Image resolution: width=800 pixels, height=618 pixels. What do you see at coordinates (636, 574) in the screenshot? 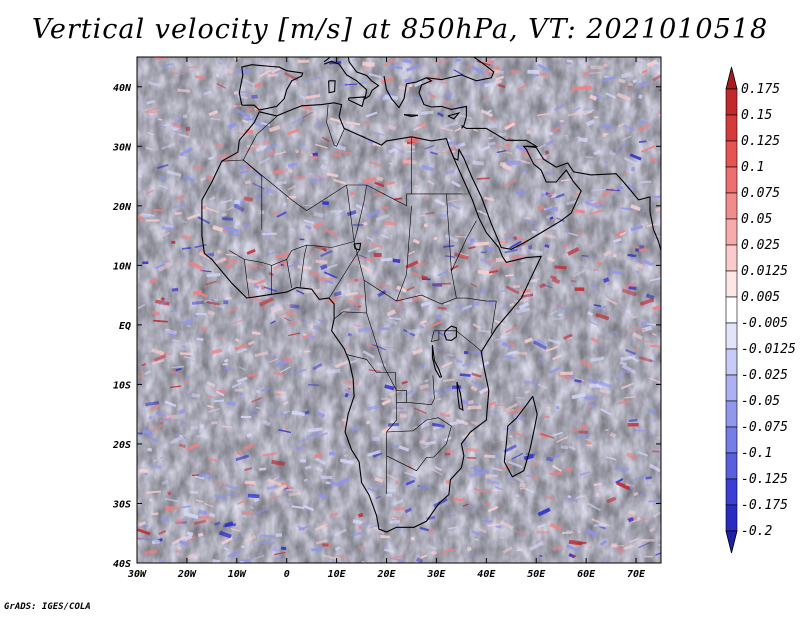
I see `lon-tick-label: 70E` at bounding box center [636, 574].